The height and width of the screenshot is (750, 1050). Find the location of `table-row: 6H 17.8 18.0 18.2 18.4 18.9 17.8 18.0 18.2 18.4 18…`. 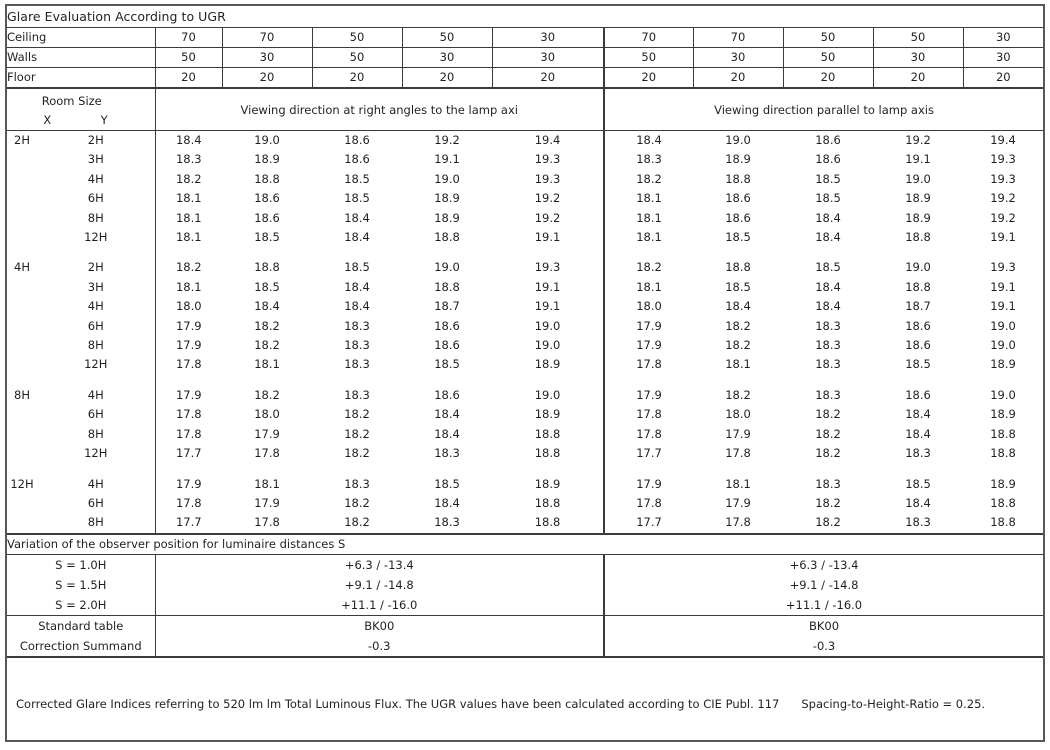

table-row: 6H 17.8 18.0 18.2 18.4 18.9 17.8 18.0 18.2 18.4 18… is located at coordinates (525, 415).